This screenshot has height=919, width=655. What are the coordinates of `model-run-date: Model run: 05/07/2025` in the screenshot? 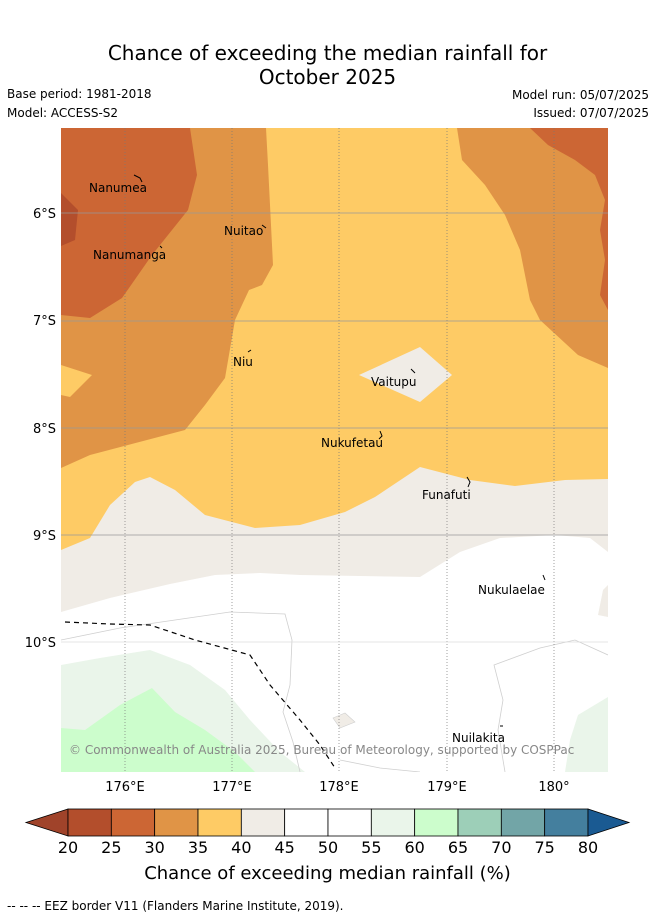 It's located at (580, 95).